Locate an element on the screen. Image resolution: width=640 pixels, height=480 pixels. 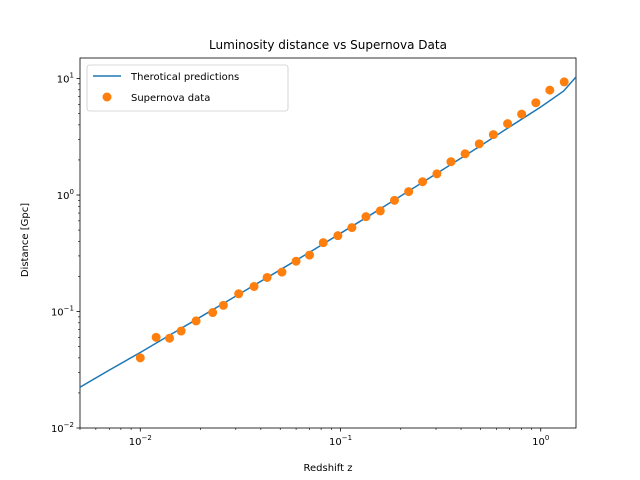
y-tick-label: 10⁻¹ is located at coordinates (62, 312).